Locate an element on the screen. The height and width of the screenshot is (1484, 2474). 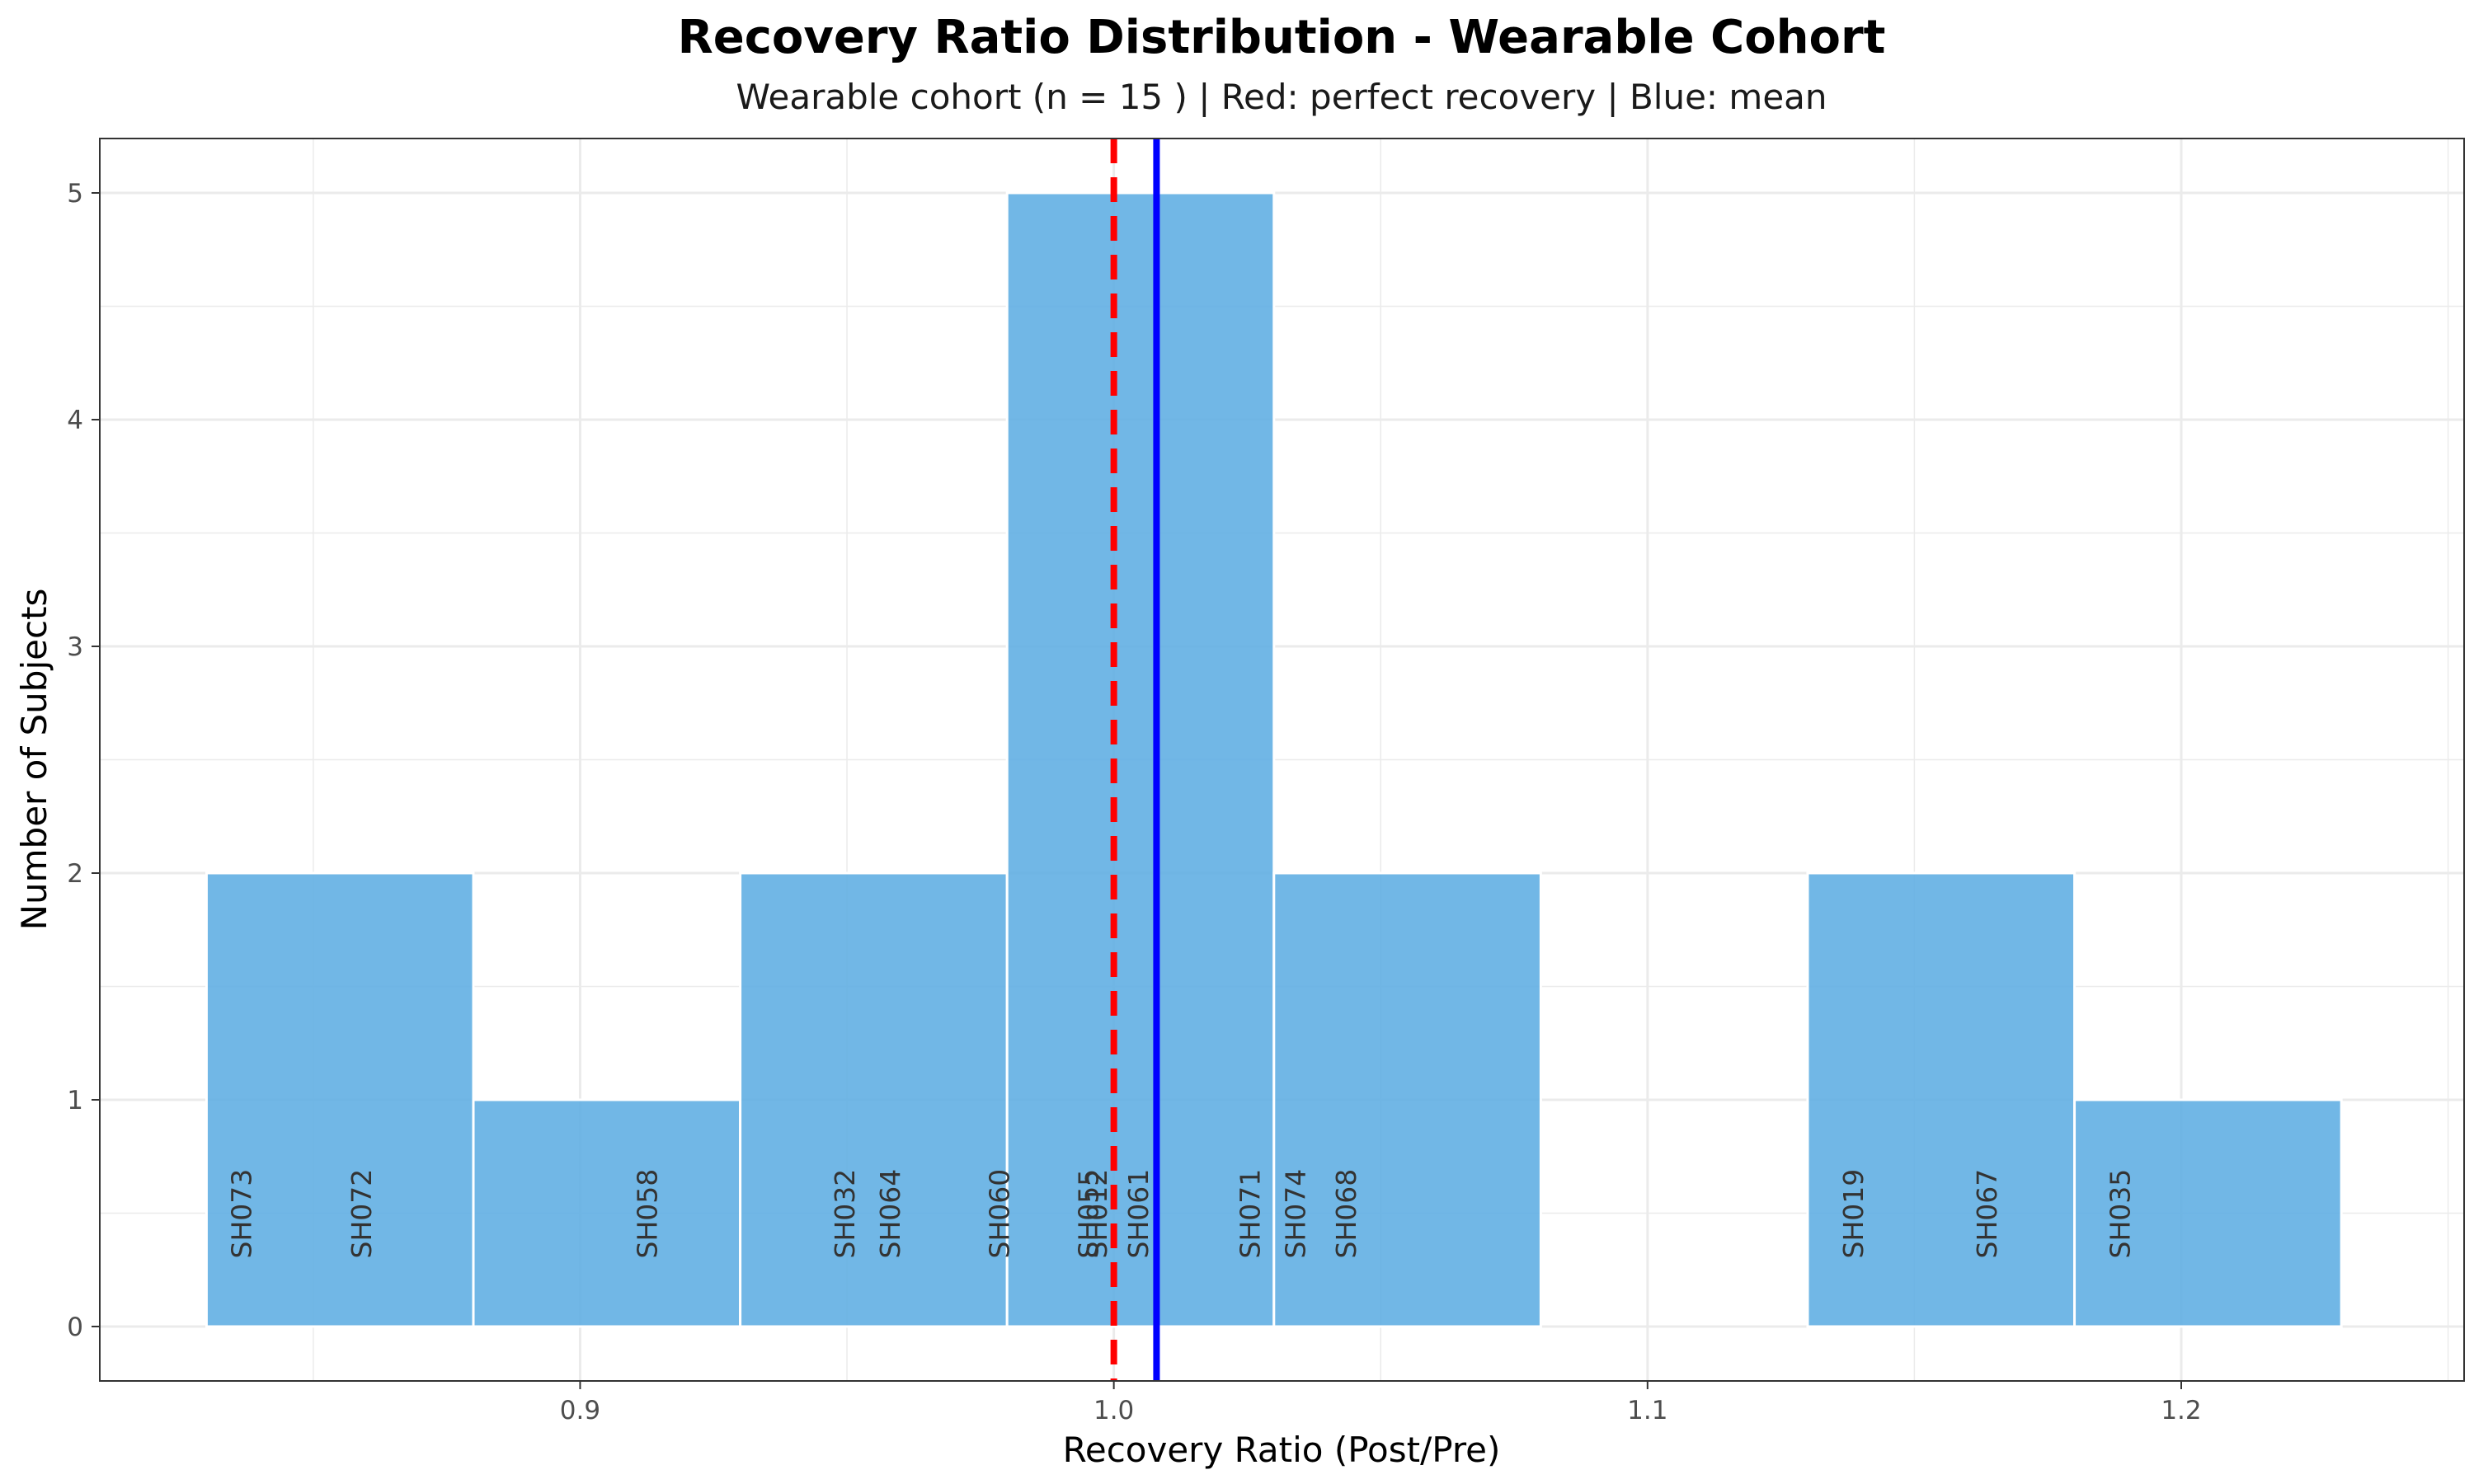
y-tick-label: 5 is located at coordinates (75, 194).